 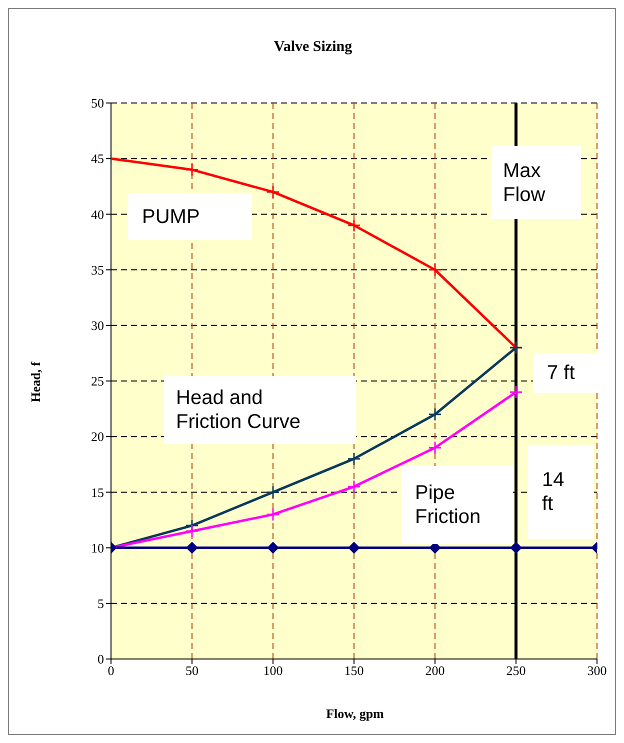 I want to click on y-tick-label: 15, so click(x=97, y=492).